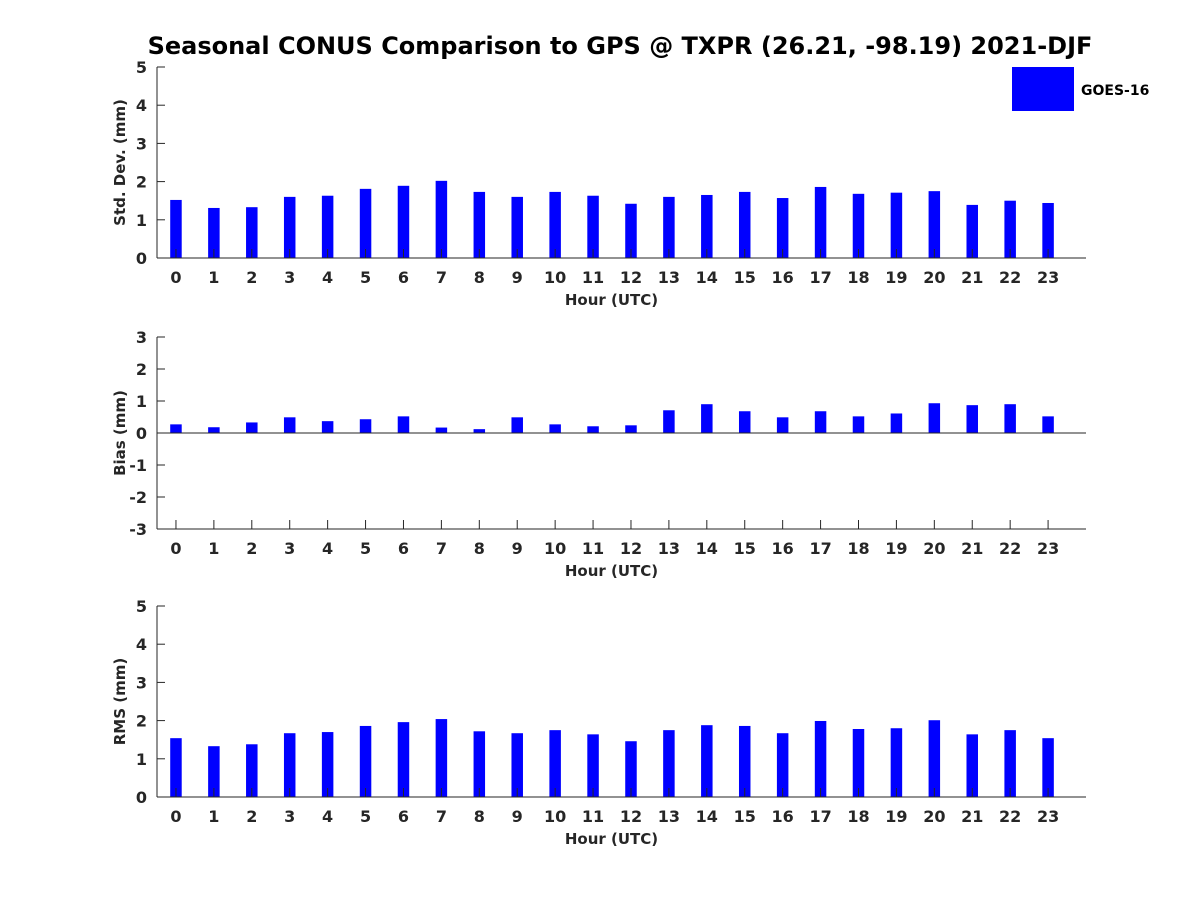 The width and height of the screenshot is (1200, 900). Describe the element at coordinates (896, 277) in the screenshot. I see `std-dev-xtick-label-19: 19` at that location.